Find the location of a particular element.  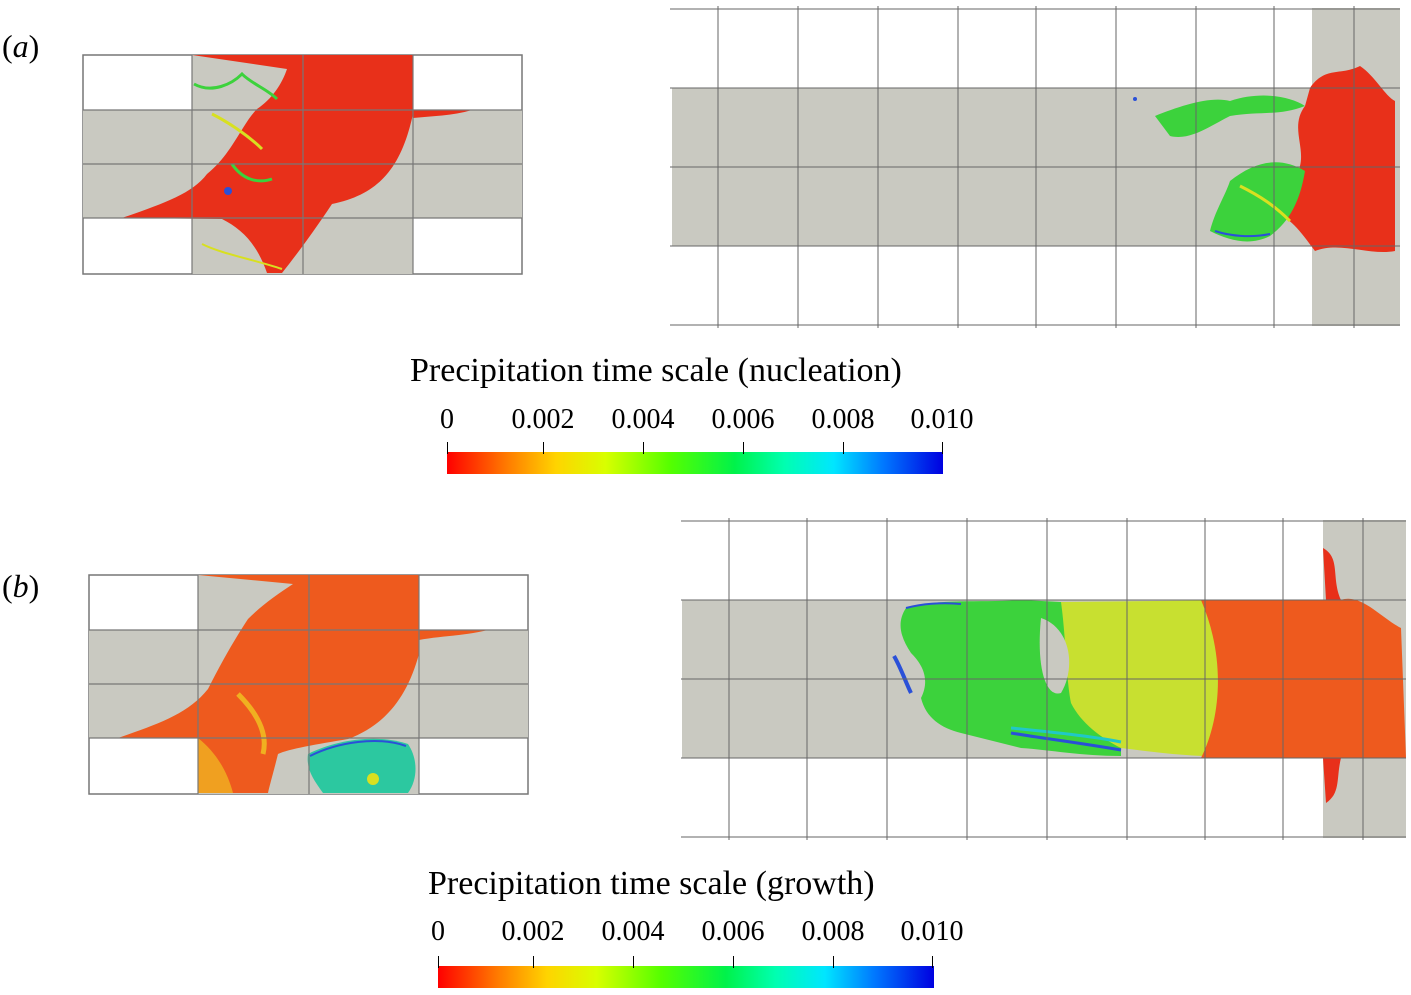

red-streak-right is located at coordinates (442, 114).